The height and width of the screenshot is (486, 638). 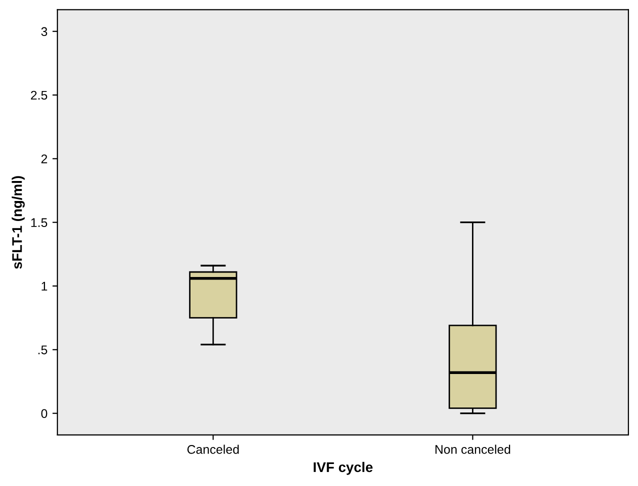 What do you see at coordinates (43, 350) in the screenshot?
I see `y-tick-label: .5` at bounding box center [43, 350].